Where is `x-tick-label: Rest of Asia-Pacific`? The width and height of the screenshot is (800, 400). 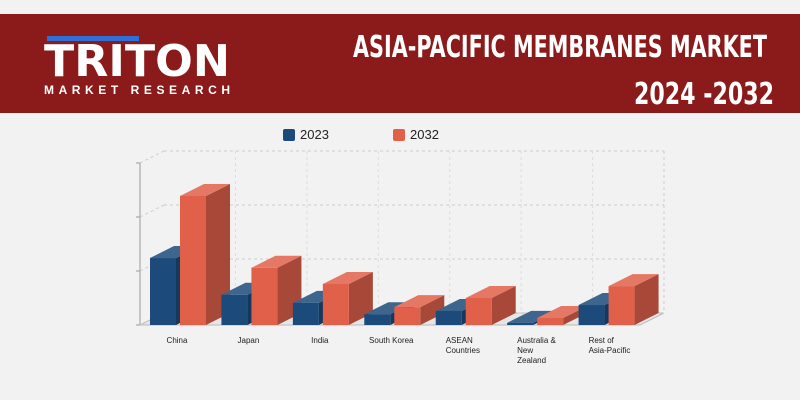 x-tick-label: Rest of Asia-Pacific is located at coordinates (609, 345).